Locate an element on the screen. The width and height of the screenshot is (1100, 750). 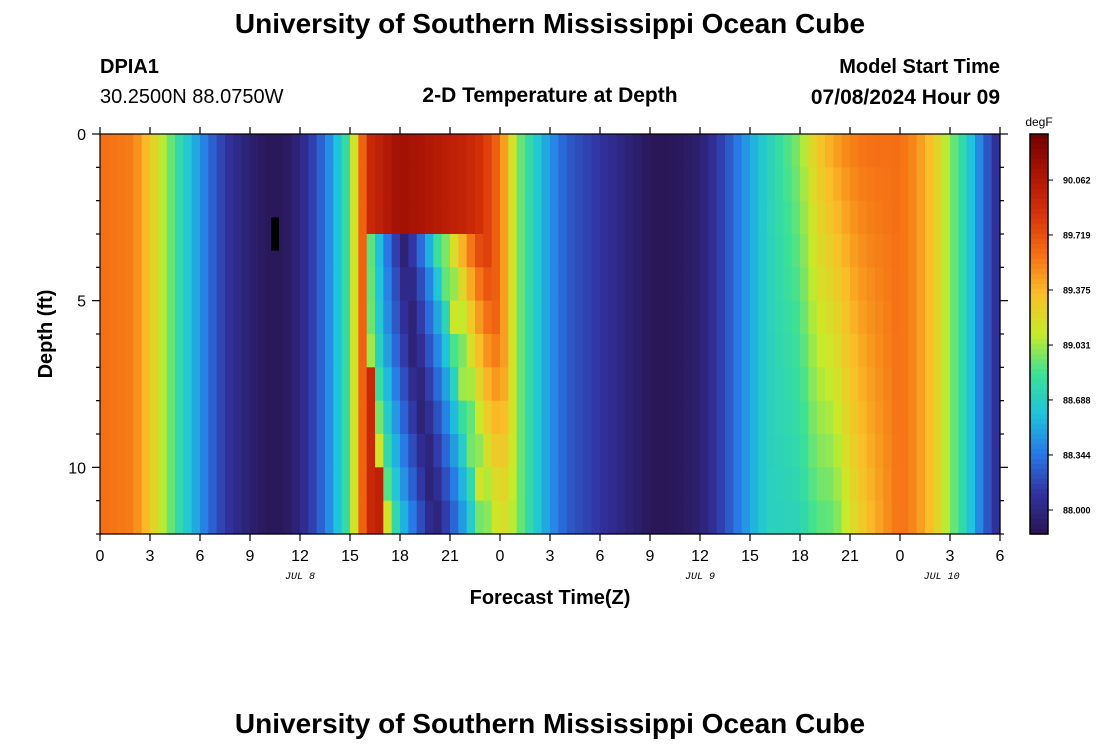
x-tick-label: 3 is located at coordinates (550, 556).